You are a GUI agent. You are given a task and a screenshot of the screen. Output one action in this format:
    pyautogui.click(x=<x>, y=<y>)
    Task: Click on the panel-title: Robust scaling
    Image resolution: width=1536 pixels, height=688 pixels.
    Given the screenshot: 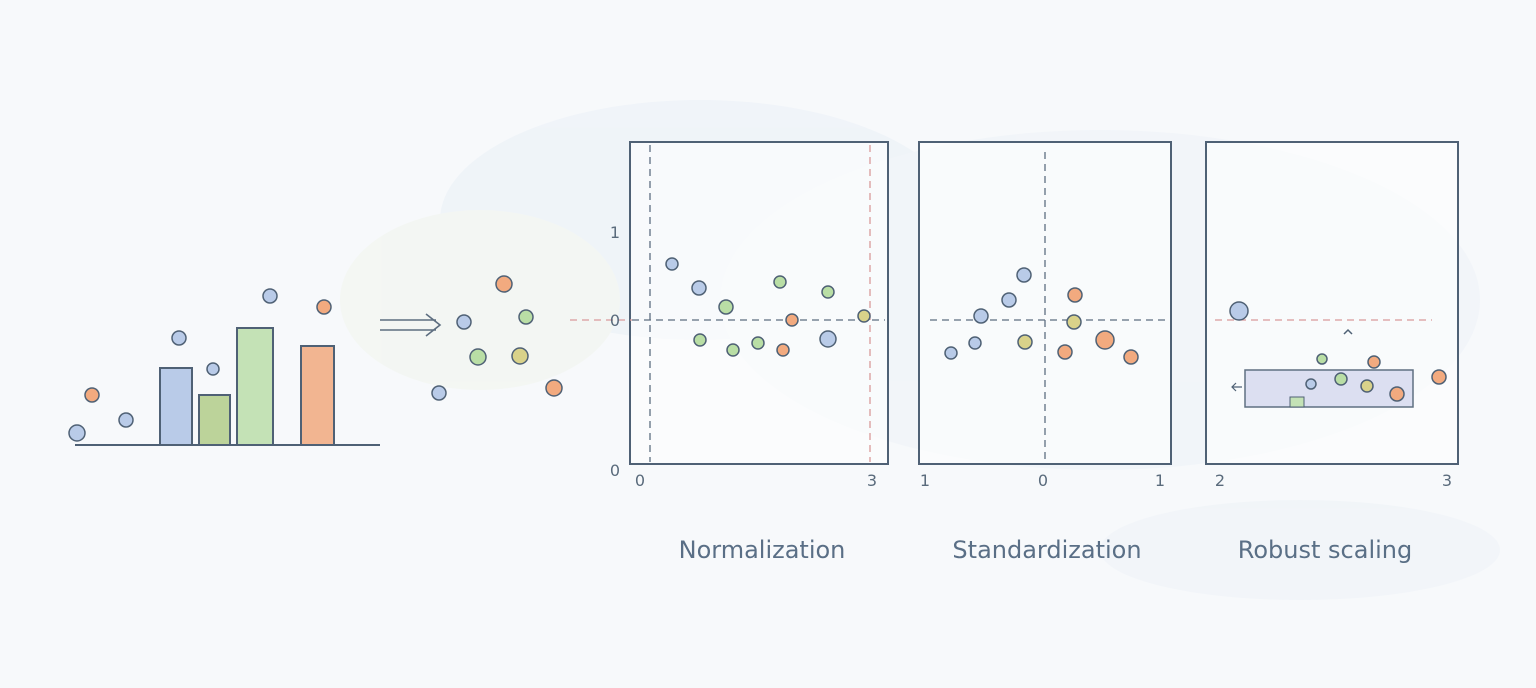 What is the action you would take?
    pyautogui.click(x=1325, y=550)
    